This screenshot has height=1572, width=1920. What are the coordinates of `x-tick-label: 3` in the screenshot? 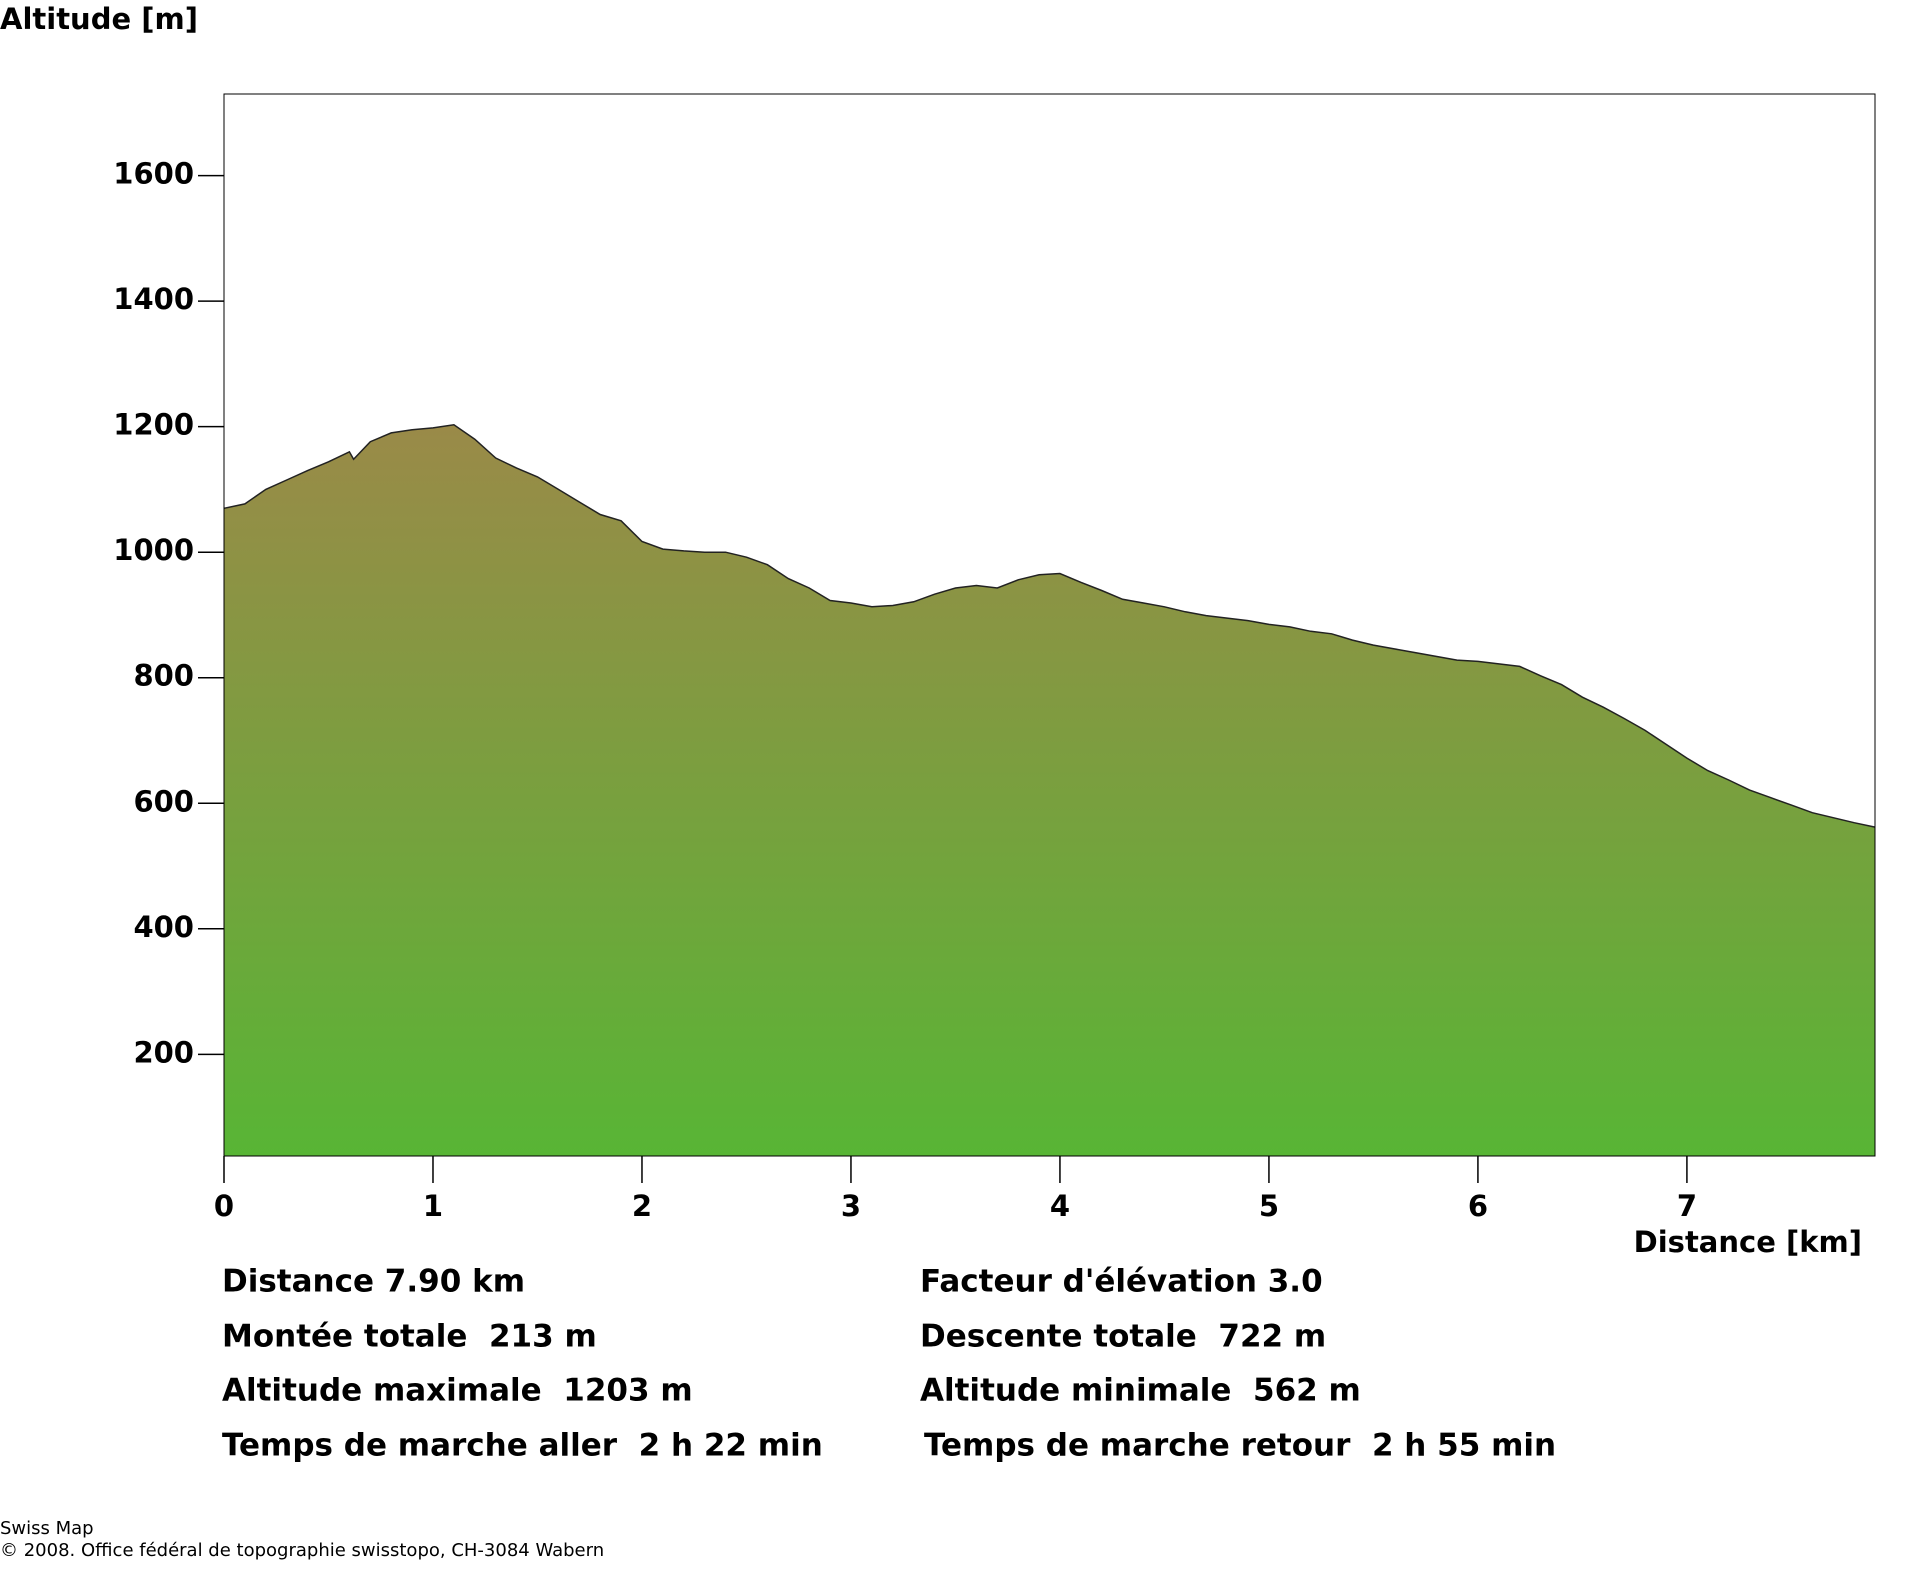 It's located at (851, 1206).